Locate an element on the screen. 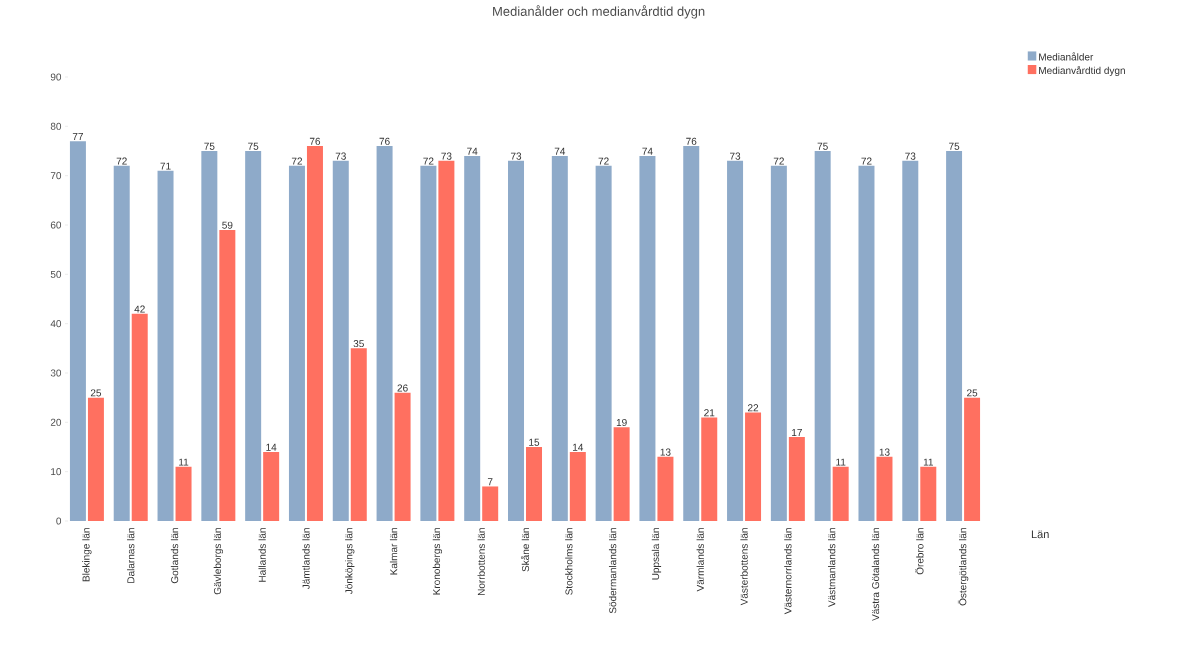 Image resolution: width=1181 pixels, height=666 pixels. x-tick-label: Jönköpings län is located at coordinates (350, 561).